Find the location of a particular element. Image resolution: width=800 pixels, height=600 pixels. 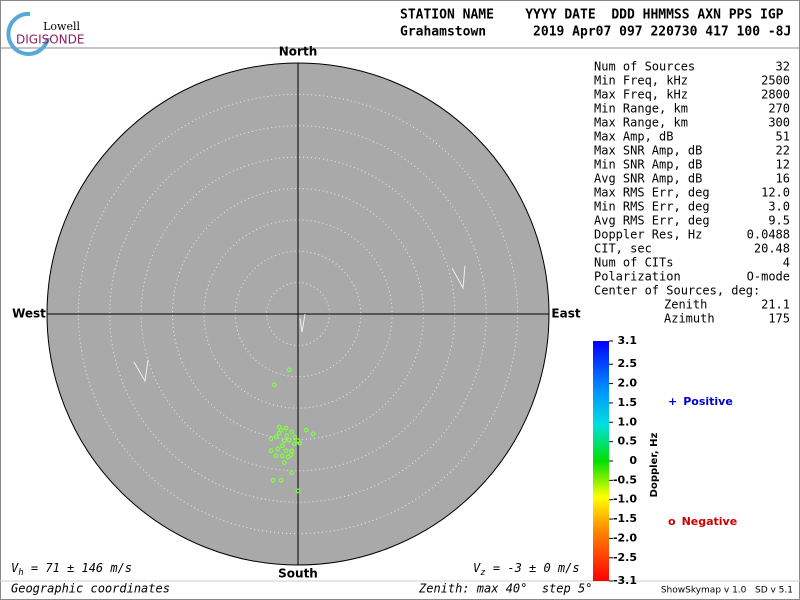

legend-entry: o Negative is located at coordinates (702, 521).